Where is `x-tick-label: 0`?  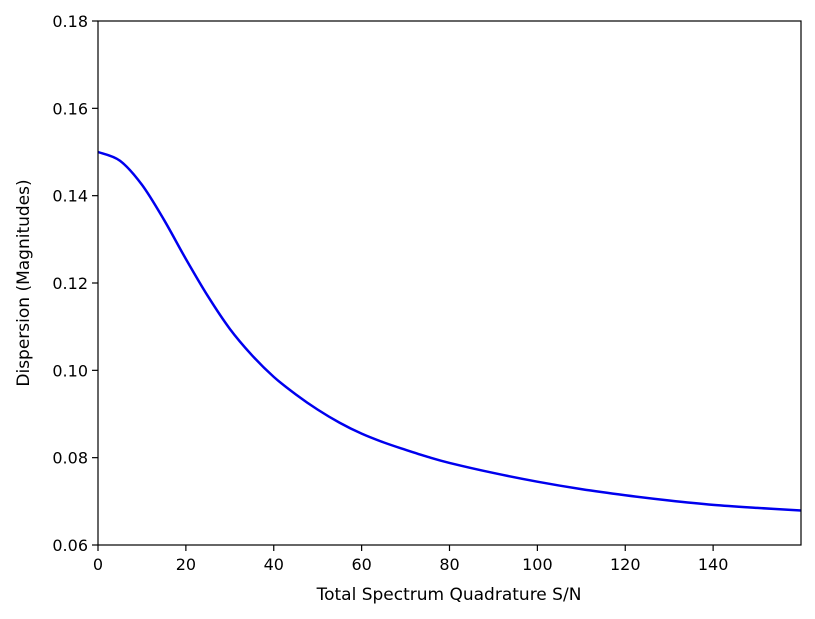 x-tick-label: 0 is located at coordinates (98, 564).